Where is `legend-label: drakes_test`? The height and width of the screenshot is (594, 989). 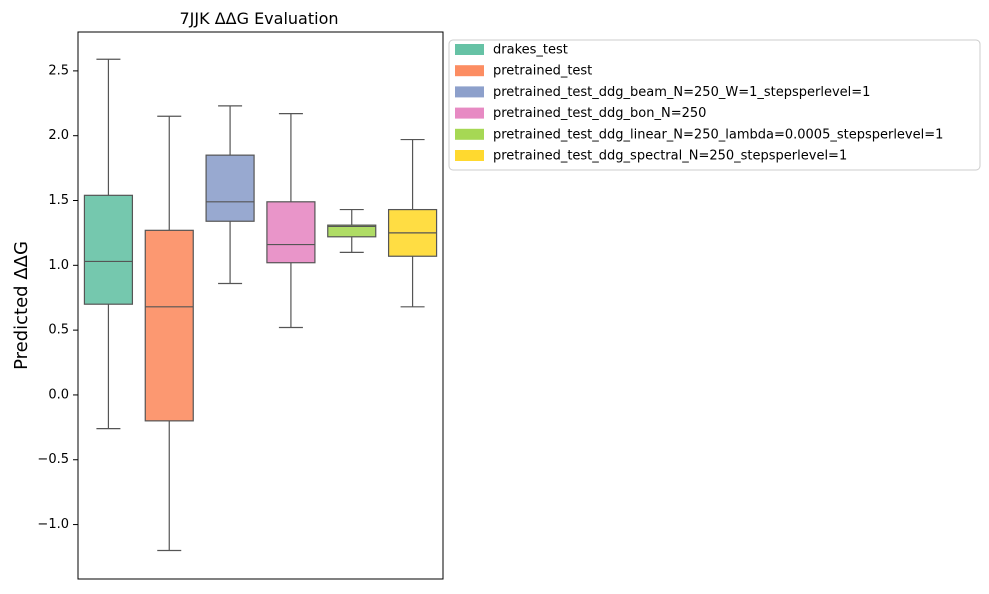 legend-label: drakes_test is located at coordinates (530, 50).